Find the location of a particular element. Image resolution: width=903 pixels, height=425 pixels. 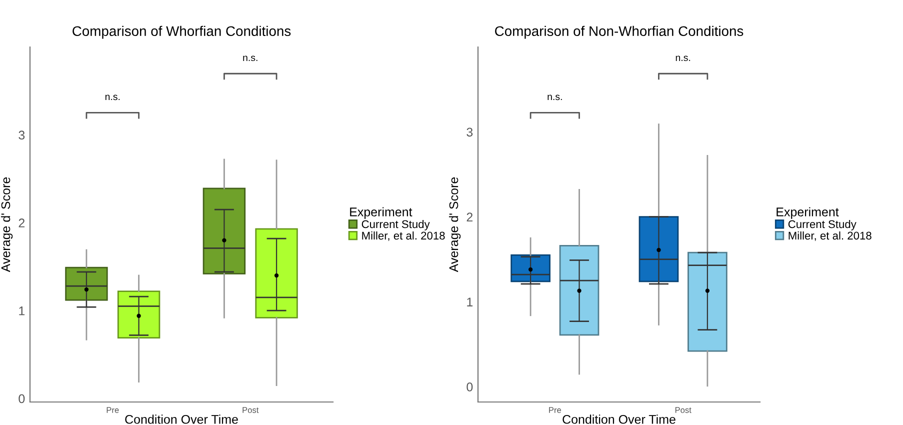

chart-title: Comparison of Non-Whorfian Conditions is located at coordinates (619, 32).